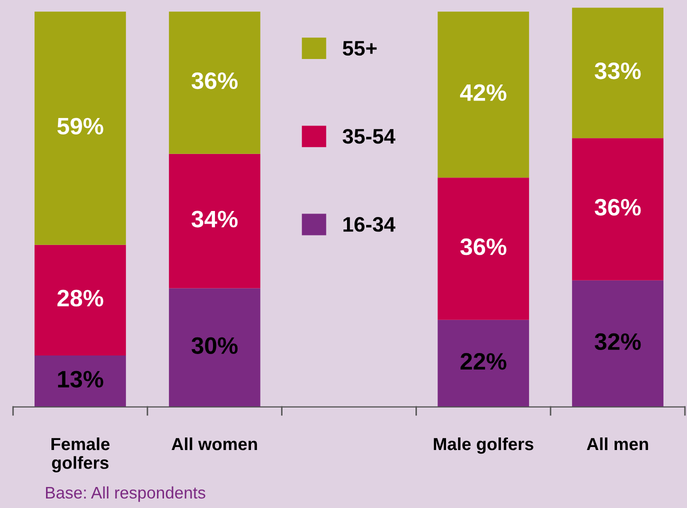 The width and height of the screenshot is (687, 508). What do you see at coordinates (483, 92) in the screenshot?
I see `data-label: 42%` at bounding box center [483, 92].